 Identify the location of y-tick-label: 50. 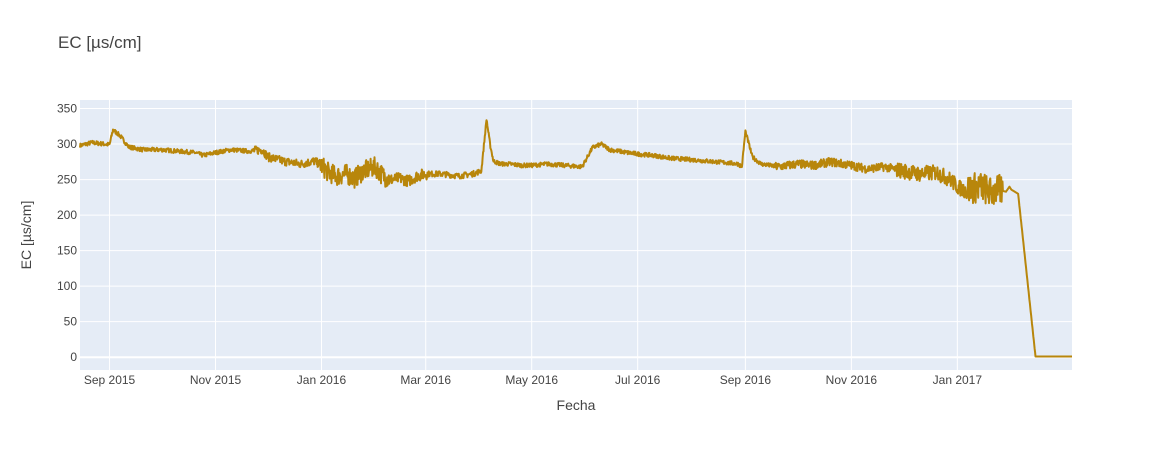
(71, 322).